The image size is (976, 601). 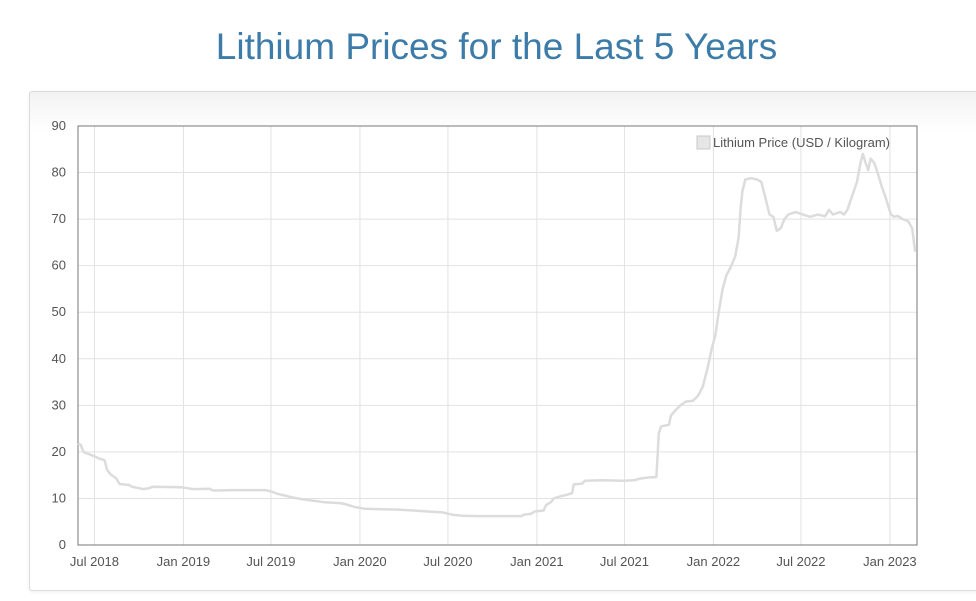 What do you see at coordinates (496, 46) in the screenshot?
I see `page-title: Lithium Prices for the Last 5 Years` at bounding box center [496, 46].